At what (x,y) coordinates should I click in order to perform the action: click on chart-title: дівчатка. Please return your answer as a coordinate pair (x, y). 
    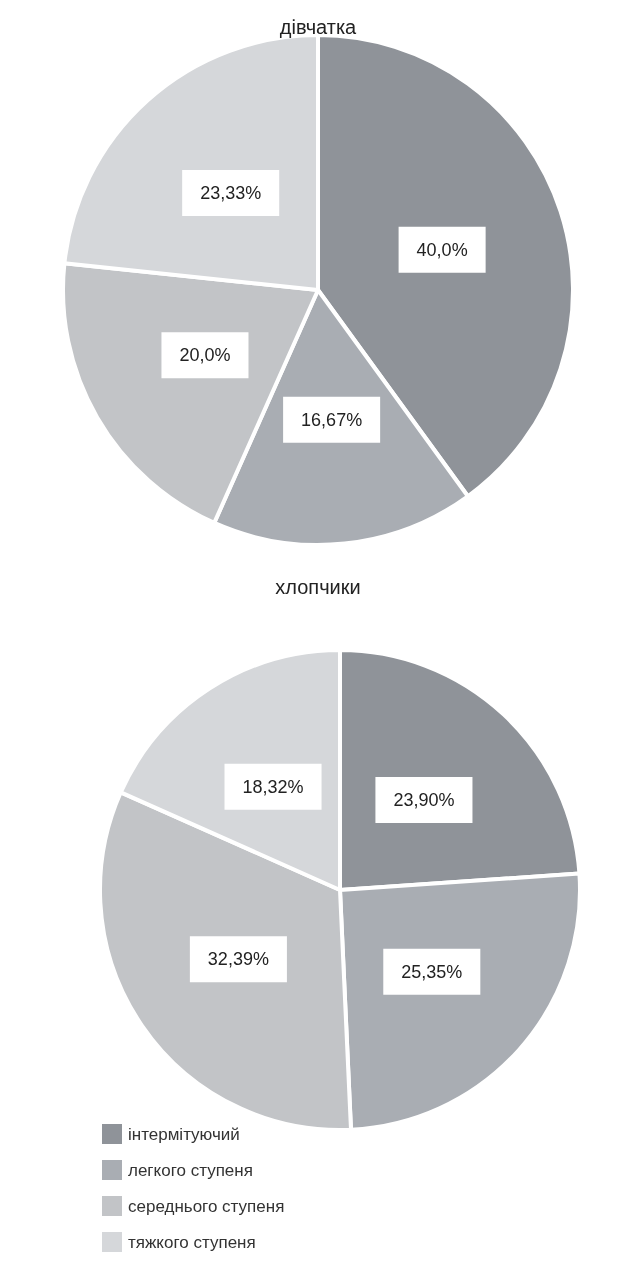
    Looking at the image, I should click on (318, 27).